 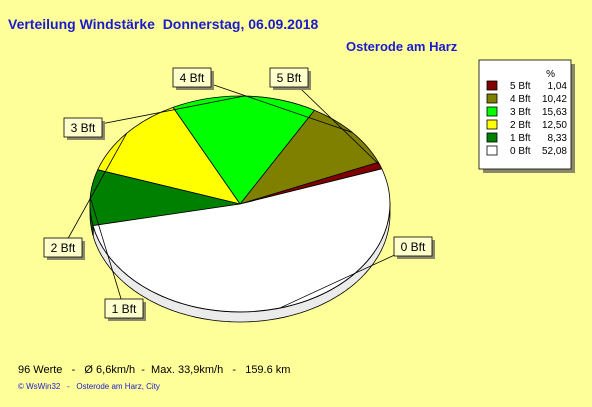 I want to click on svg-text: 15,63, so click(x=554, y=112).